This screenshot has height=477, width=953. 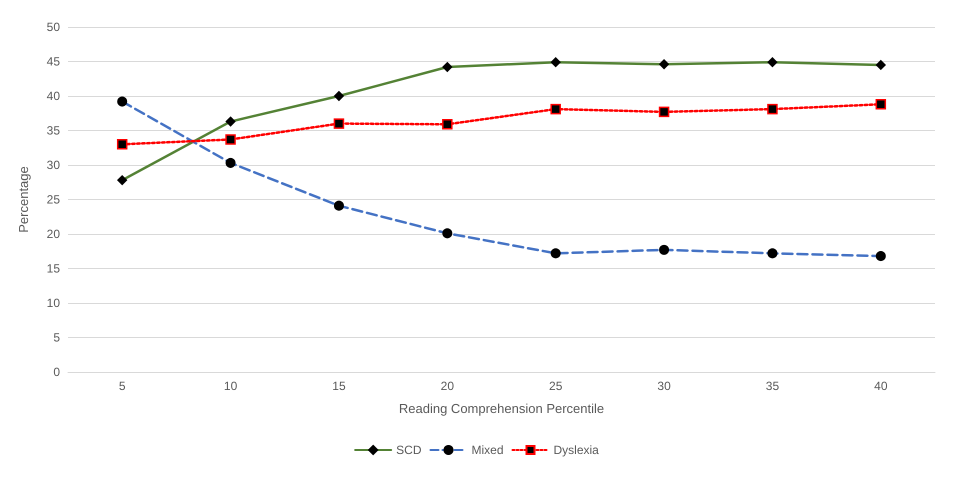 I want to click on y-tick-label: 45, so click(x=53, y=61).